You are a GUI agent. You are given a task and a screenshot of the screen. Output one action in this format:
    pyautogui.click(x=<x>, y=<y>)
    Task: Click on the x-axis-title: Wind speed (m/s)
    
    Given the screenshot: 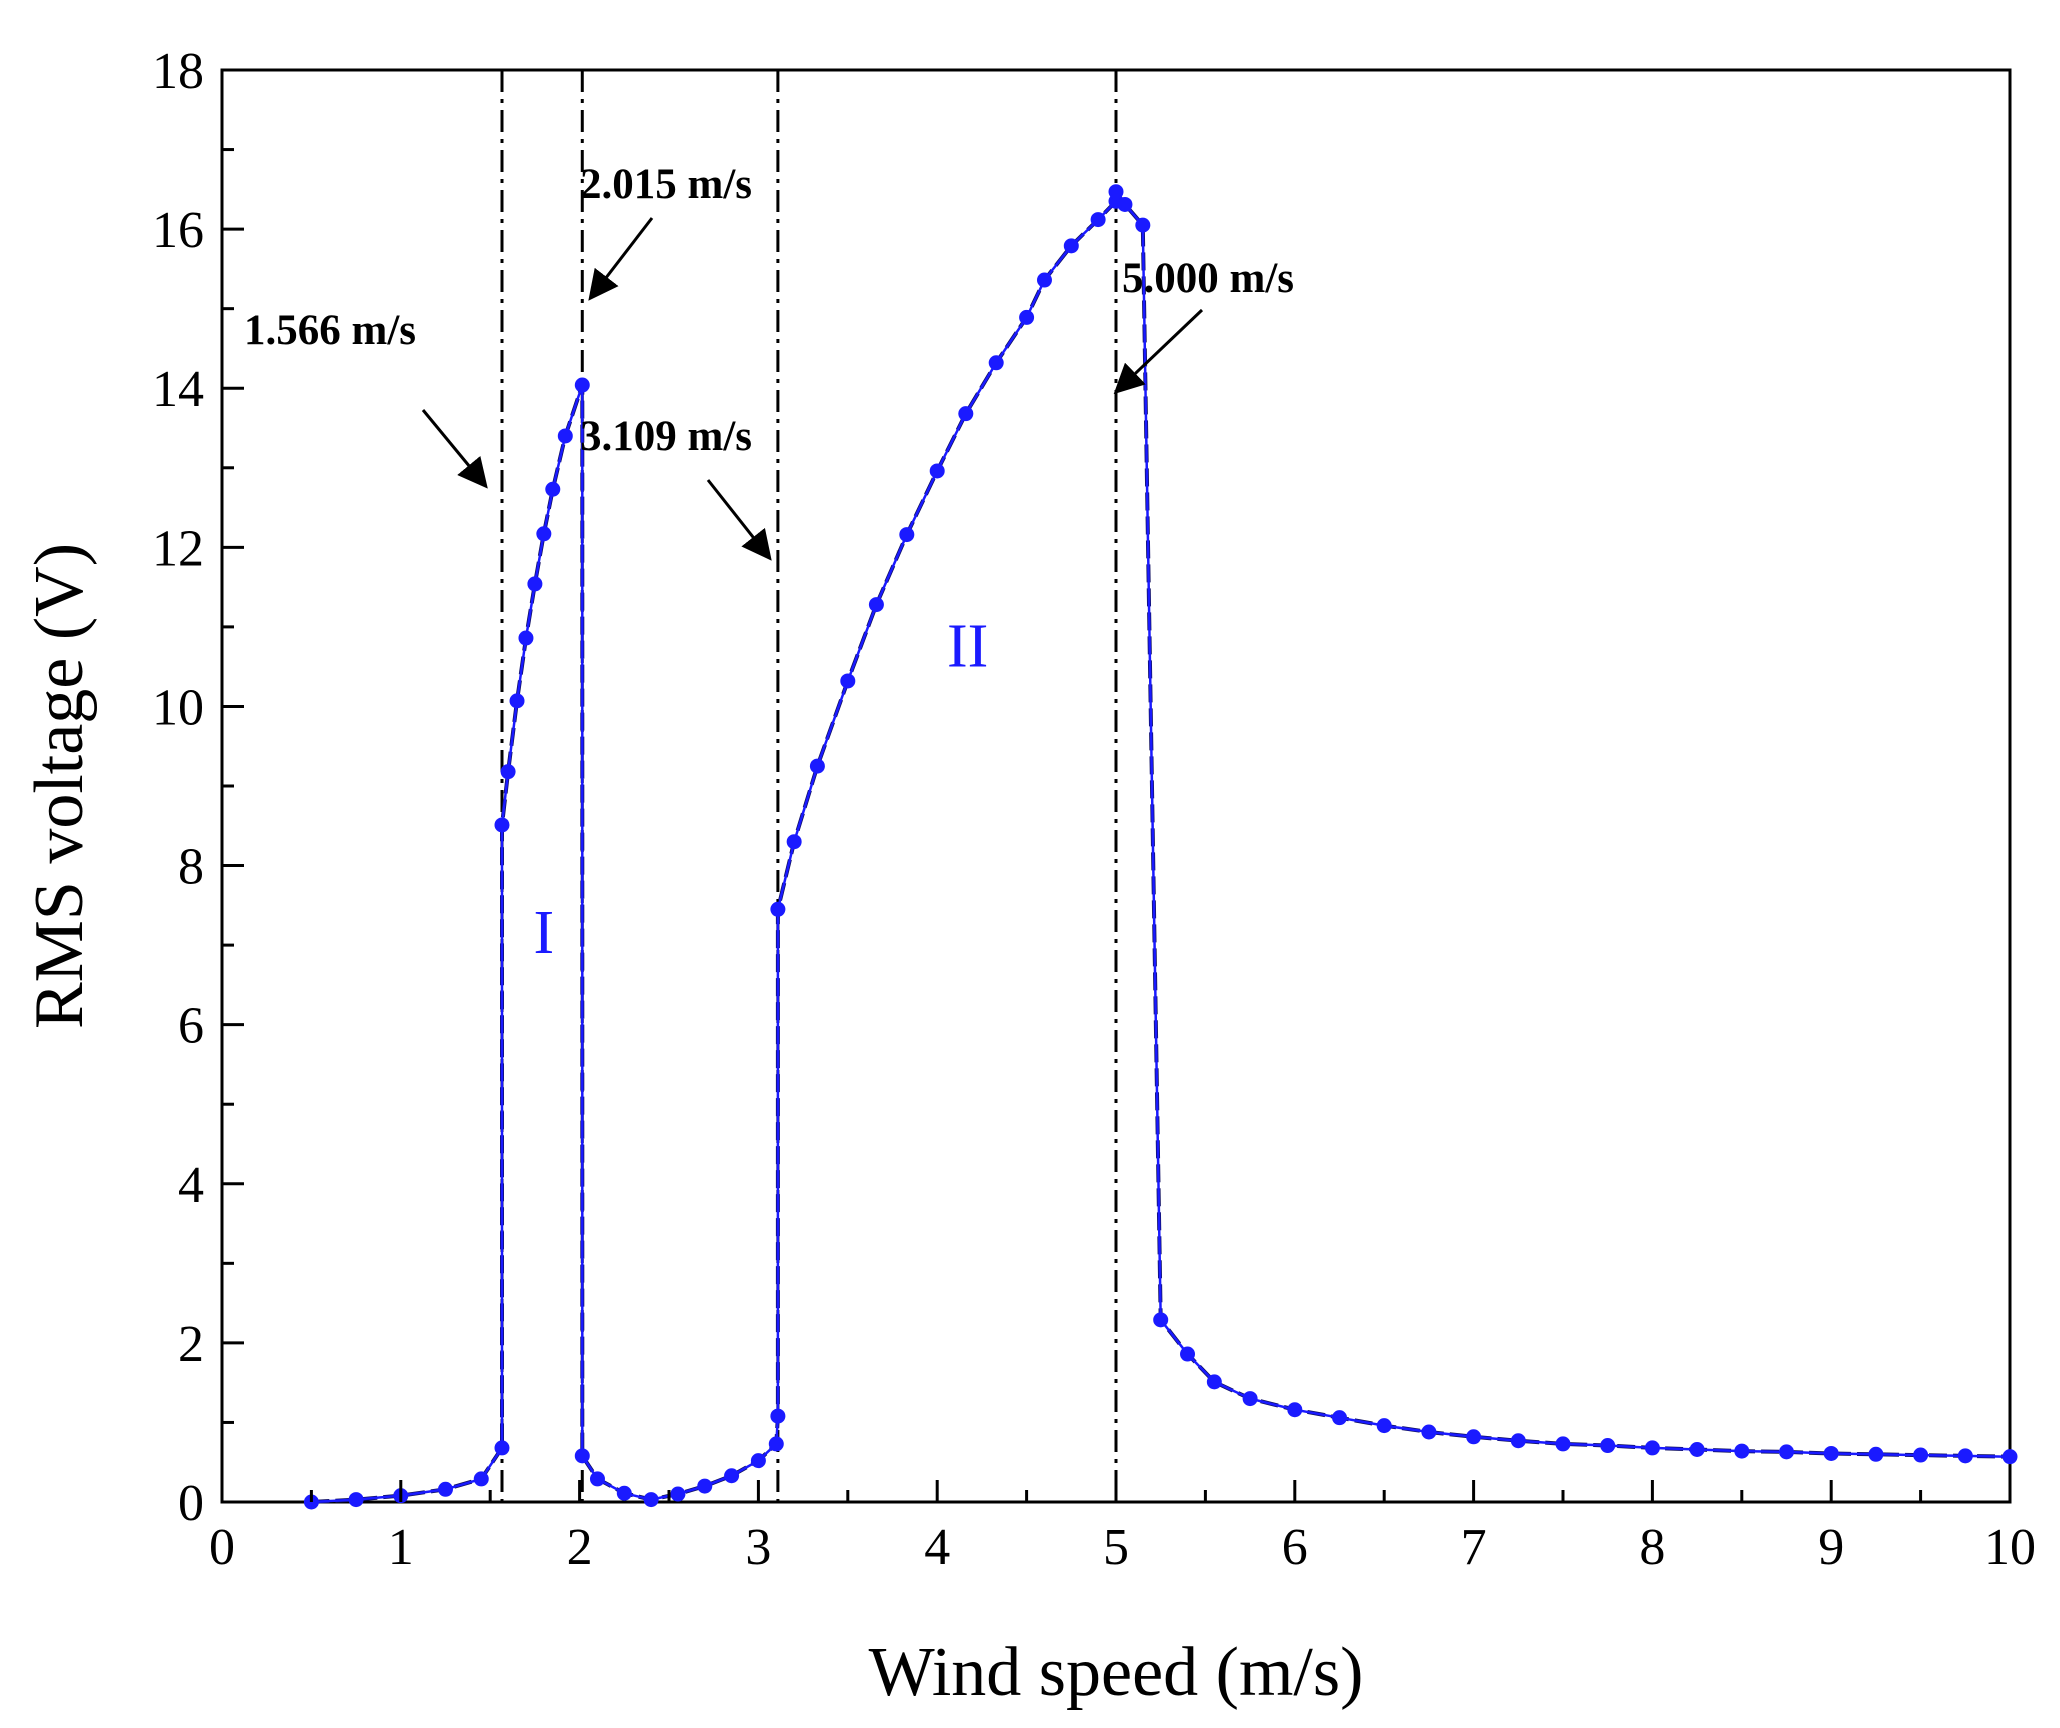 What is the action you would take?
    pyautogui.click(x=1116, y=1672)
    